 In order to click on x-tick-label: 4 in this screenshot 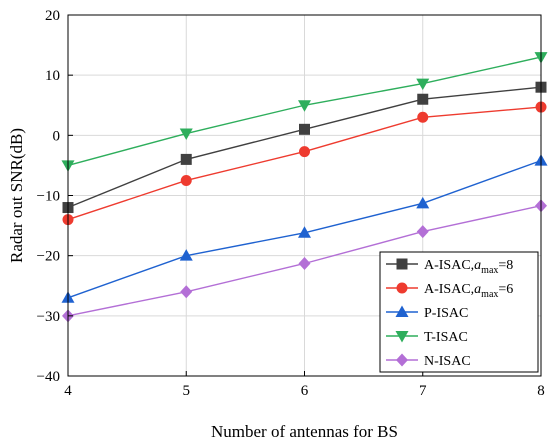, I will do `click(68, 391)`.